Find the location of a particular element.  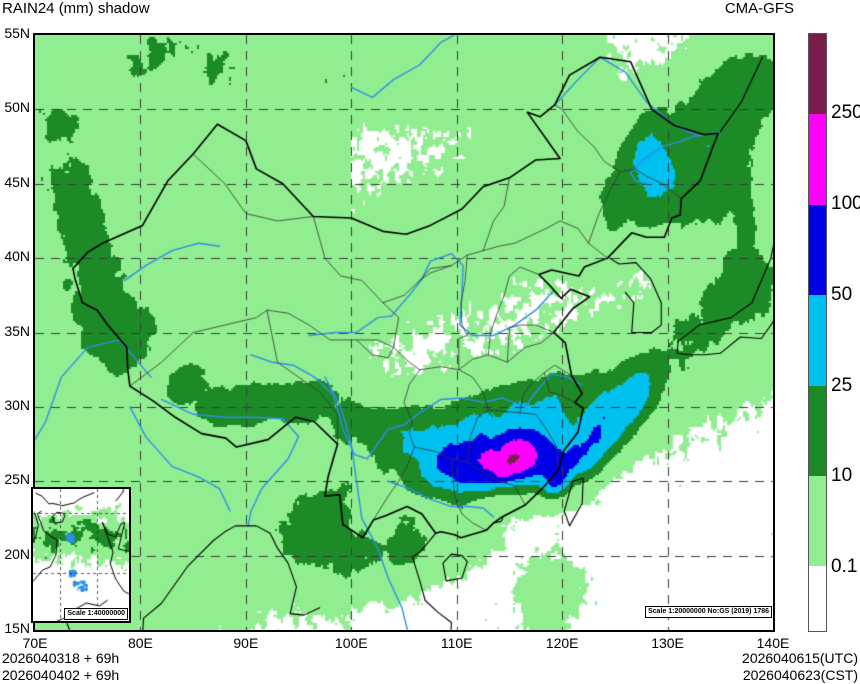

lon-tick-130E: 130E is located at coordinates (667, 643).